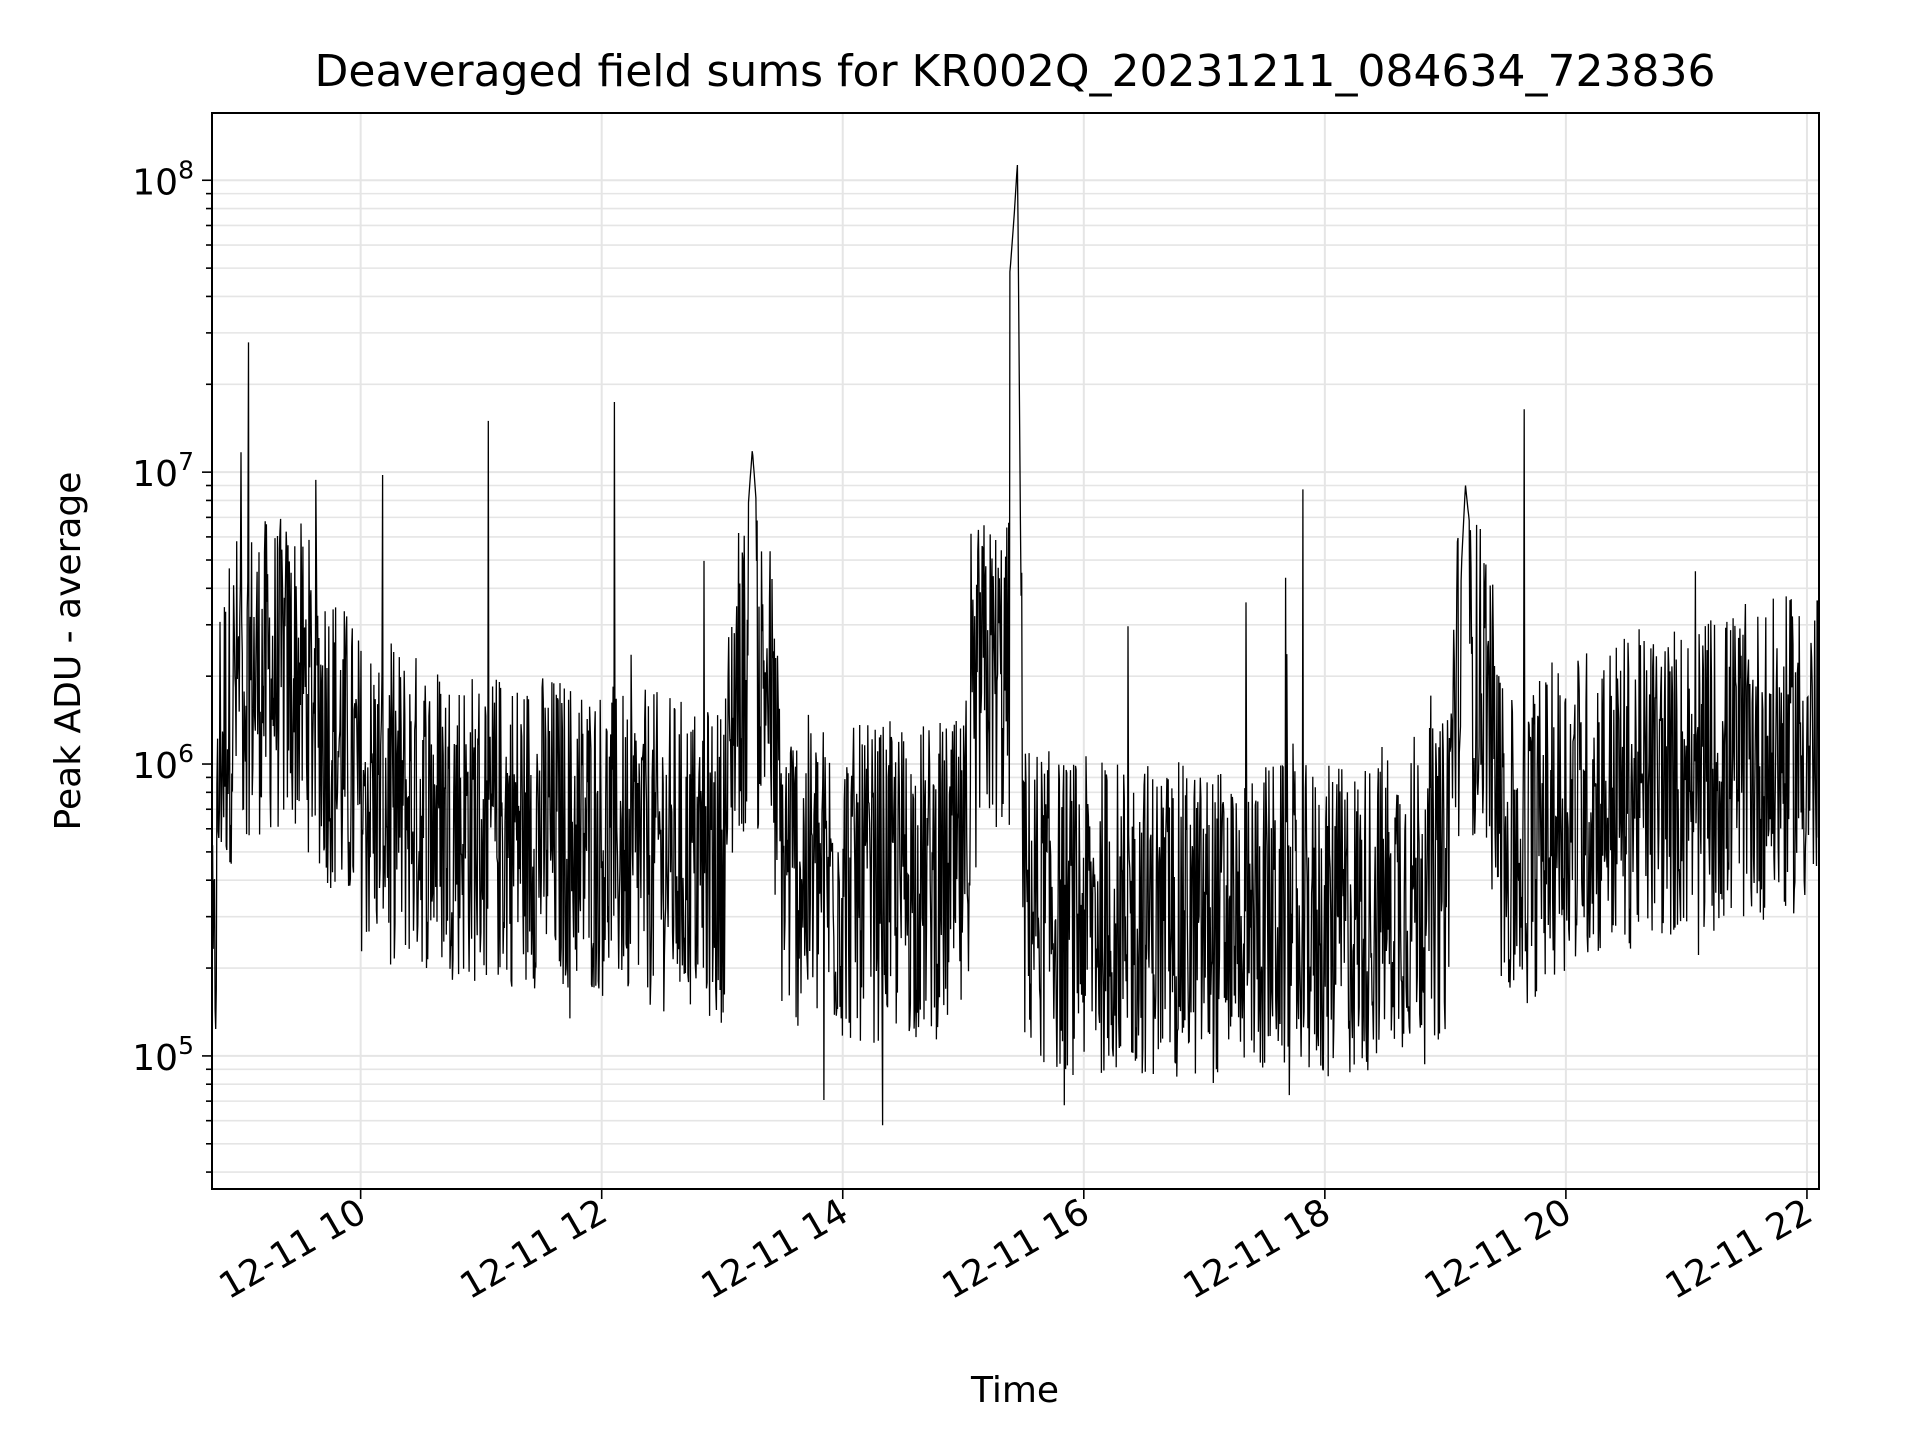 This screenshot has height=1440, width=1920. Describe the element at coordinates (1014, 1390) in the screenshot. I see `x-axis-label: Time` at that location.